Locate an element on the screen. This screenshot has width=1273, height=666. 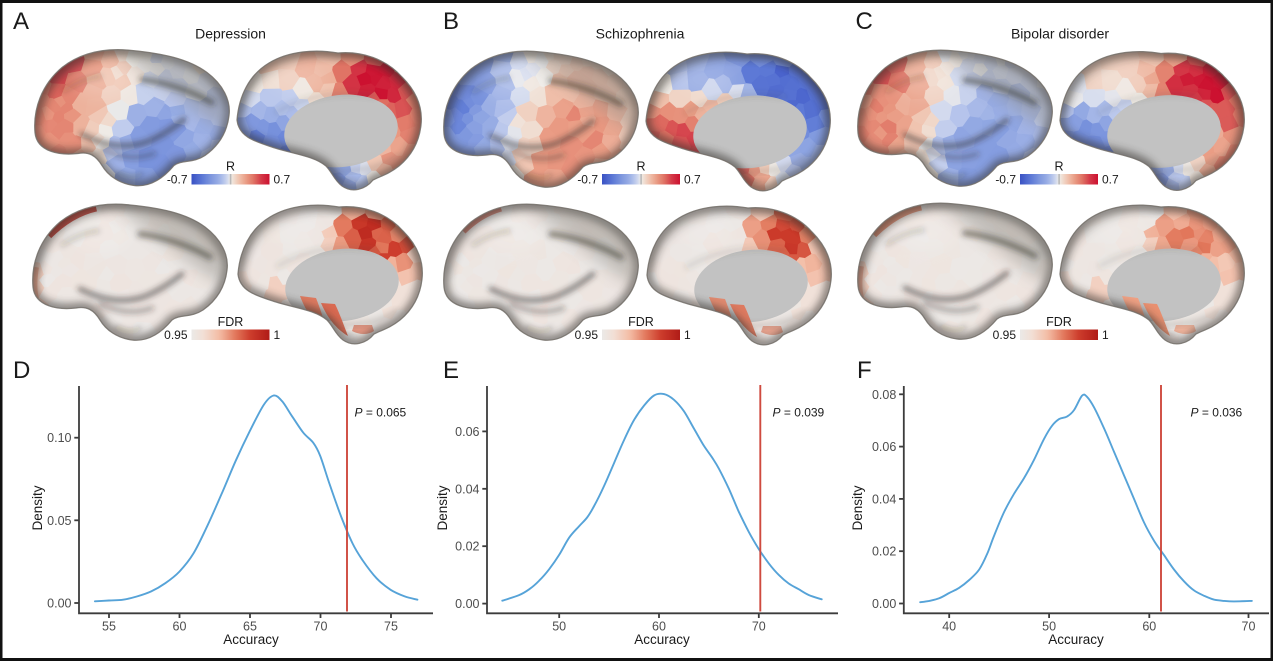
svg-text: 75 is located at coordinates (391, 627).